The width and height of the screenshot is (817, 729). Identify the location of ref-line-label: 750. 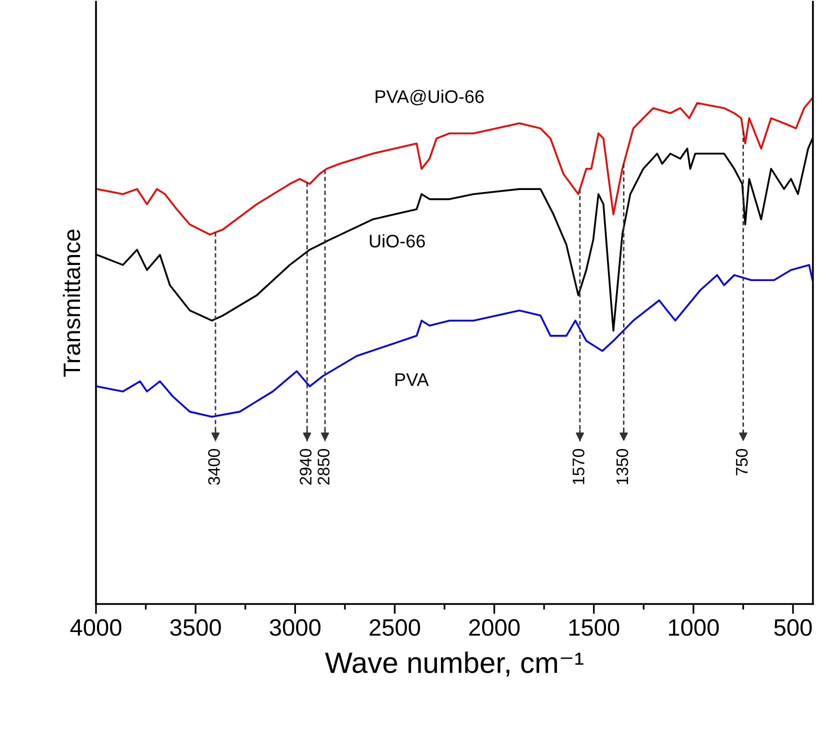
(742, 462).